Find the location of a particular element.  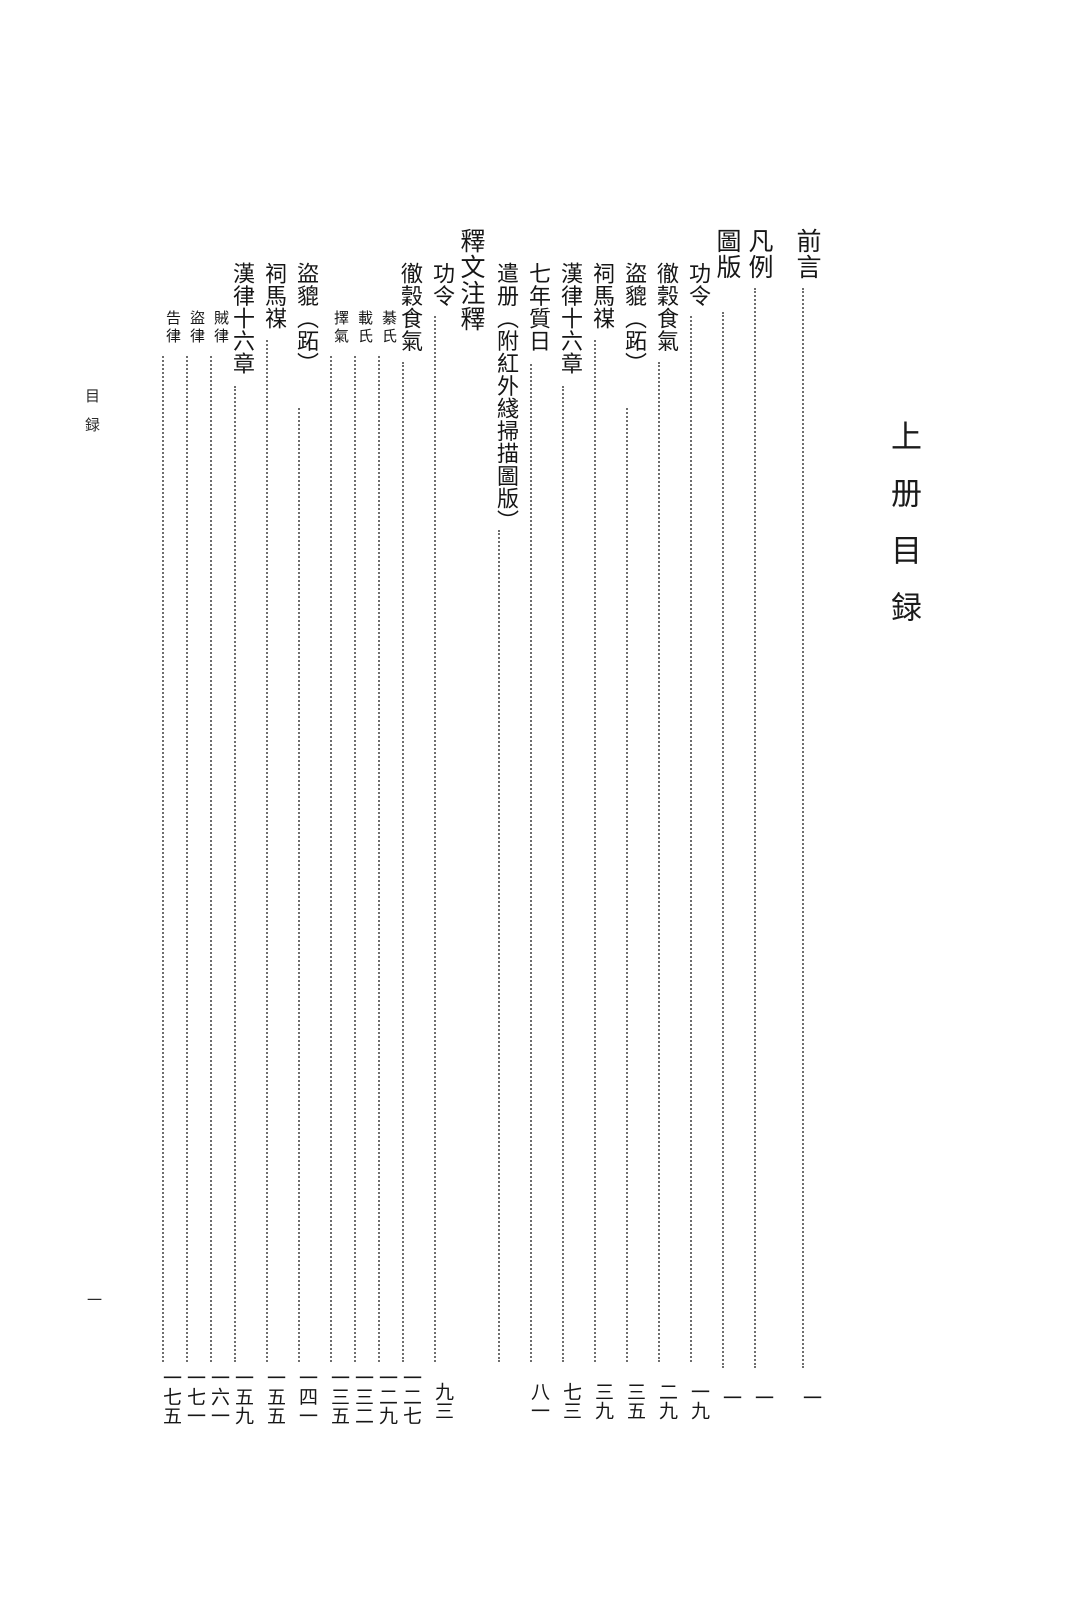

toc-entry: 綦氏 一二九 is located at coordinates (380, 799).